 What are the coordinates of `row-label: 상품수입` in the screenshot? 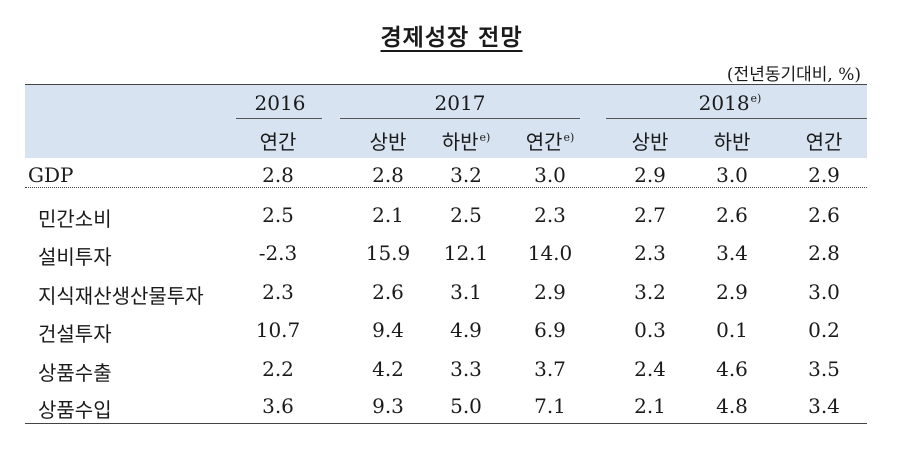 It's located at (75, 410).